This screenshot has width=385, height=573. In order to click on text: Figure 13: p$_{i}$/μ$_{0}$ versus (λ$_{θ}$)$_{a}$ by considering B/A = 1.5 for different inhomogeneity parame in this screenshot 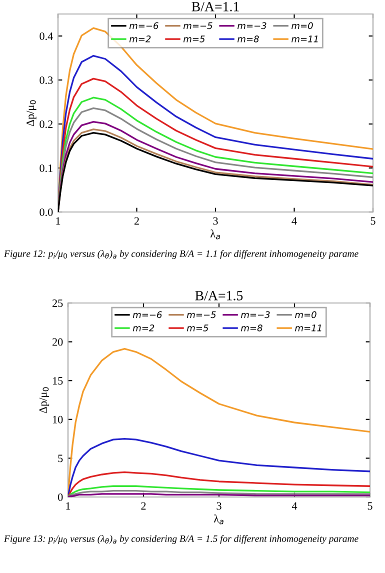, I will do `click(181, 539)`.